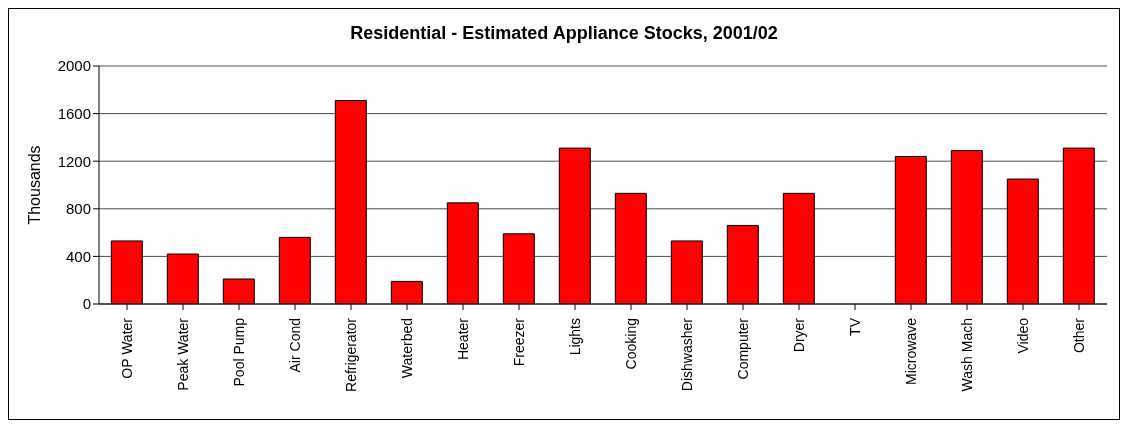  What do you see at coordinates (34, 185) in the screenshot?
I see `y-axis-title: Thousands` at bounding box center [34, 185].